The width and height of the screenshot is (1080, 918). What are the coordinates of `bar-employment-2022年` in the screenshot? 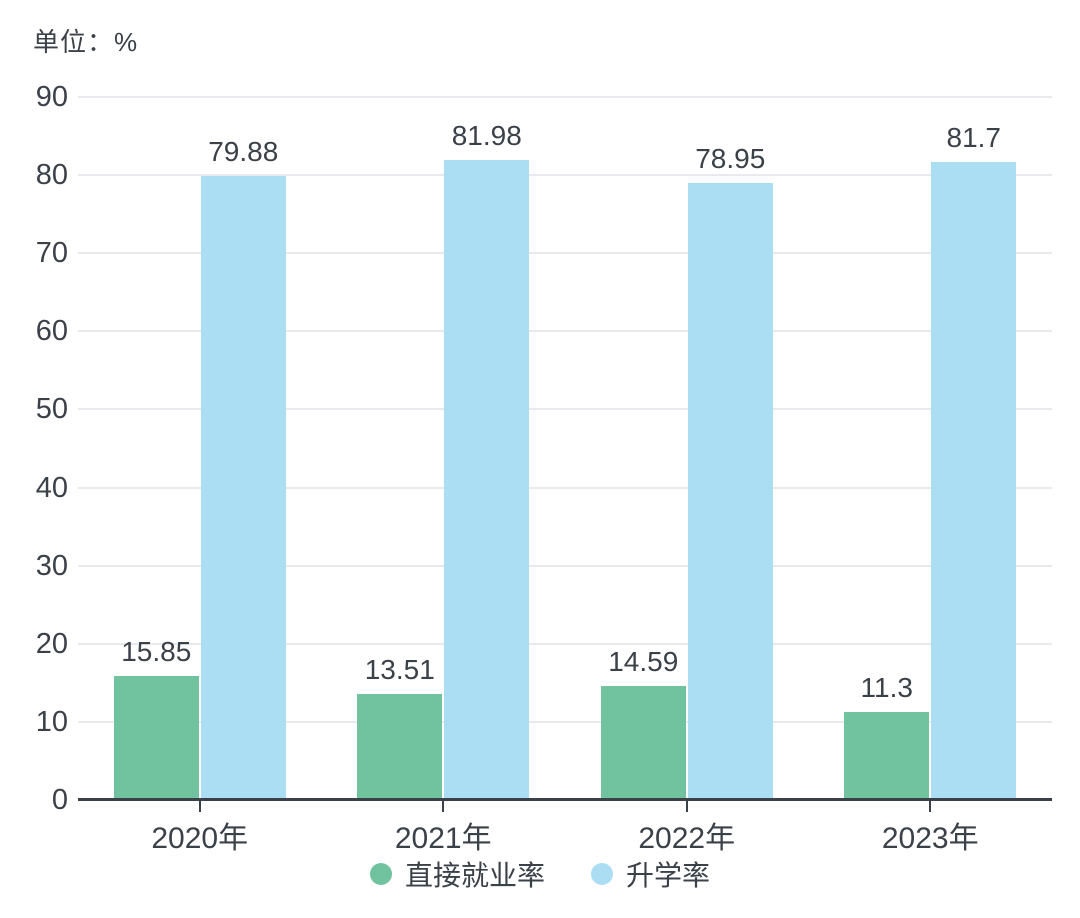 It's located at (643, 743).